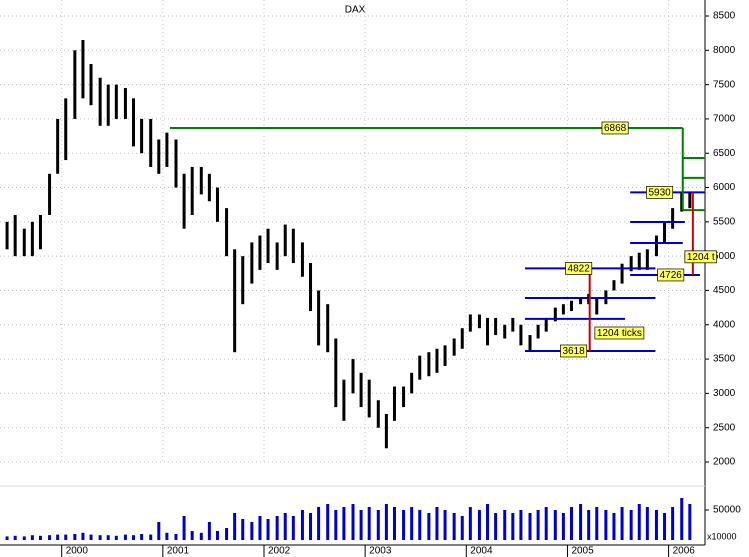 The width and height of the screenshot is (749, 557). Describe the element at coordinates (724, 187) in the screenshot. I see `y-tick-label: 6000` at that location.